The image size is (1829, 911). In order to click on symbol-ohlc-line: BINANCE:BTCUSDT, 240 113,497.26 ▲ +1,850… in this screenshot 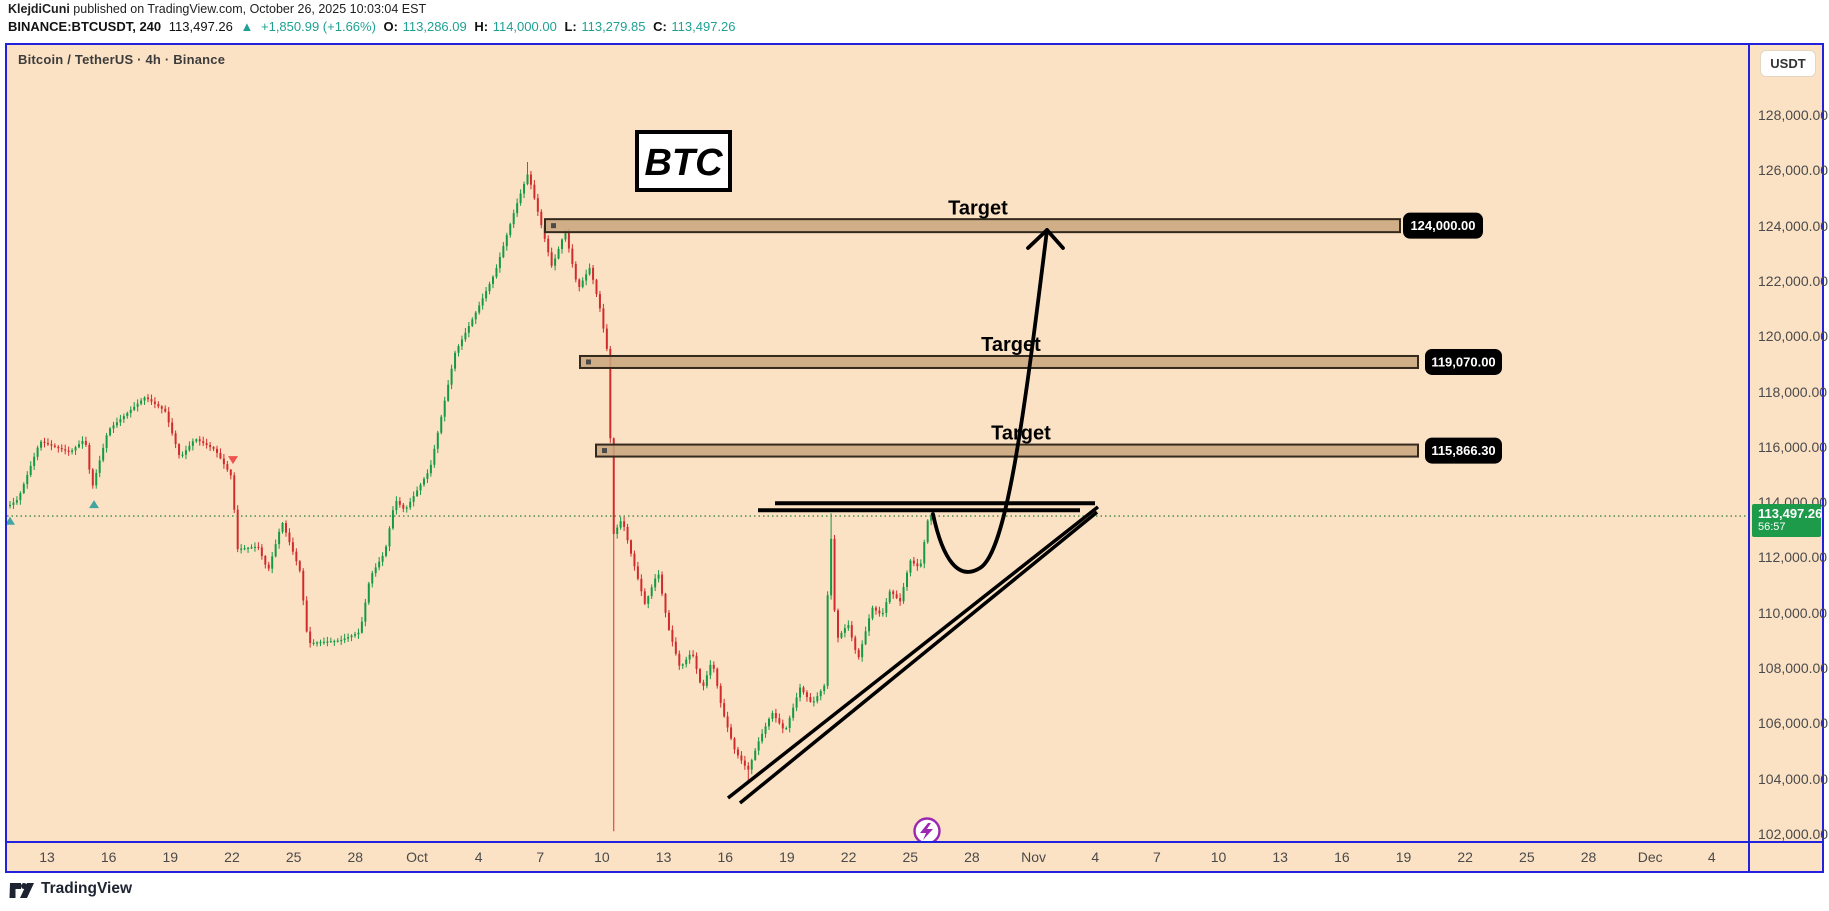, I will do `click(374, 27)`.